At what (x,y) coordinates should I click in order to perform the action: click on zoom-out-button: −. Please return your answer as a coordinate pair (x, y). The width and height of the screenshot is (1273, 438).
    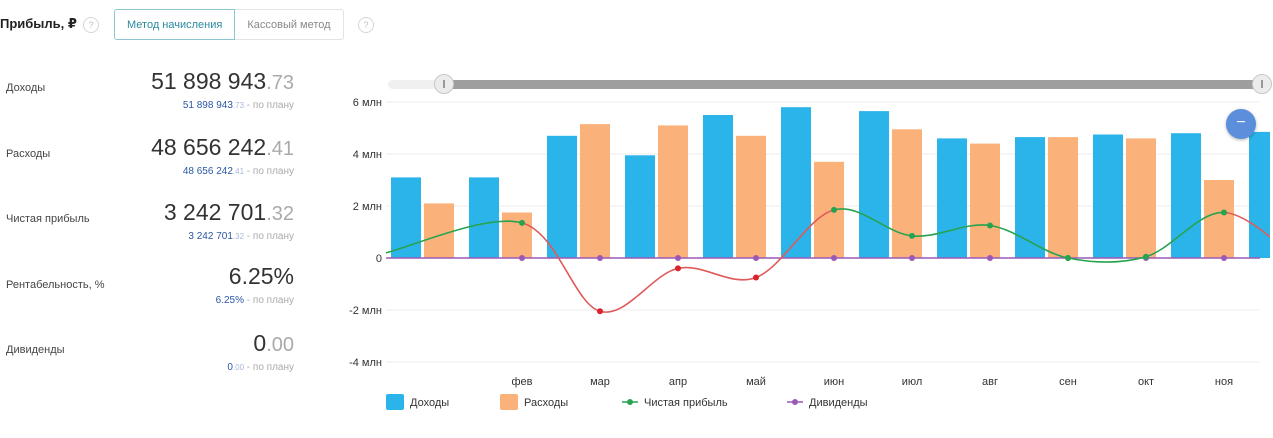
    Looking at the image, I should click on (1241, 124).